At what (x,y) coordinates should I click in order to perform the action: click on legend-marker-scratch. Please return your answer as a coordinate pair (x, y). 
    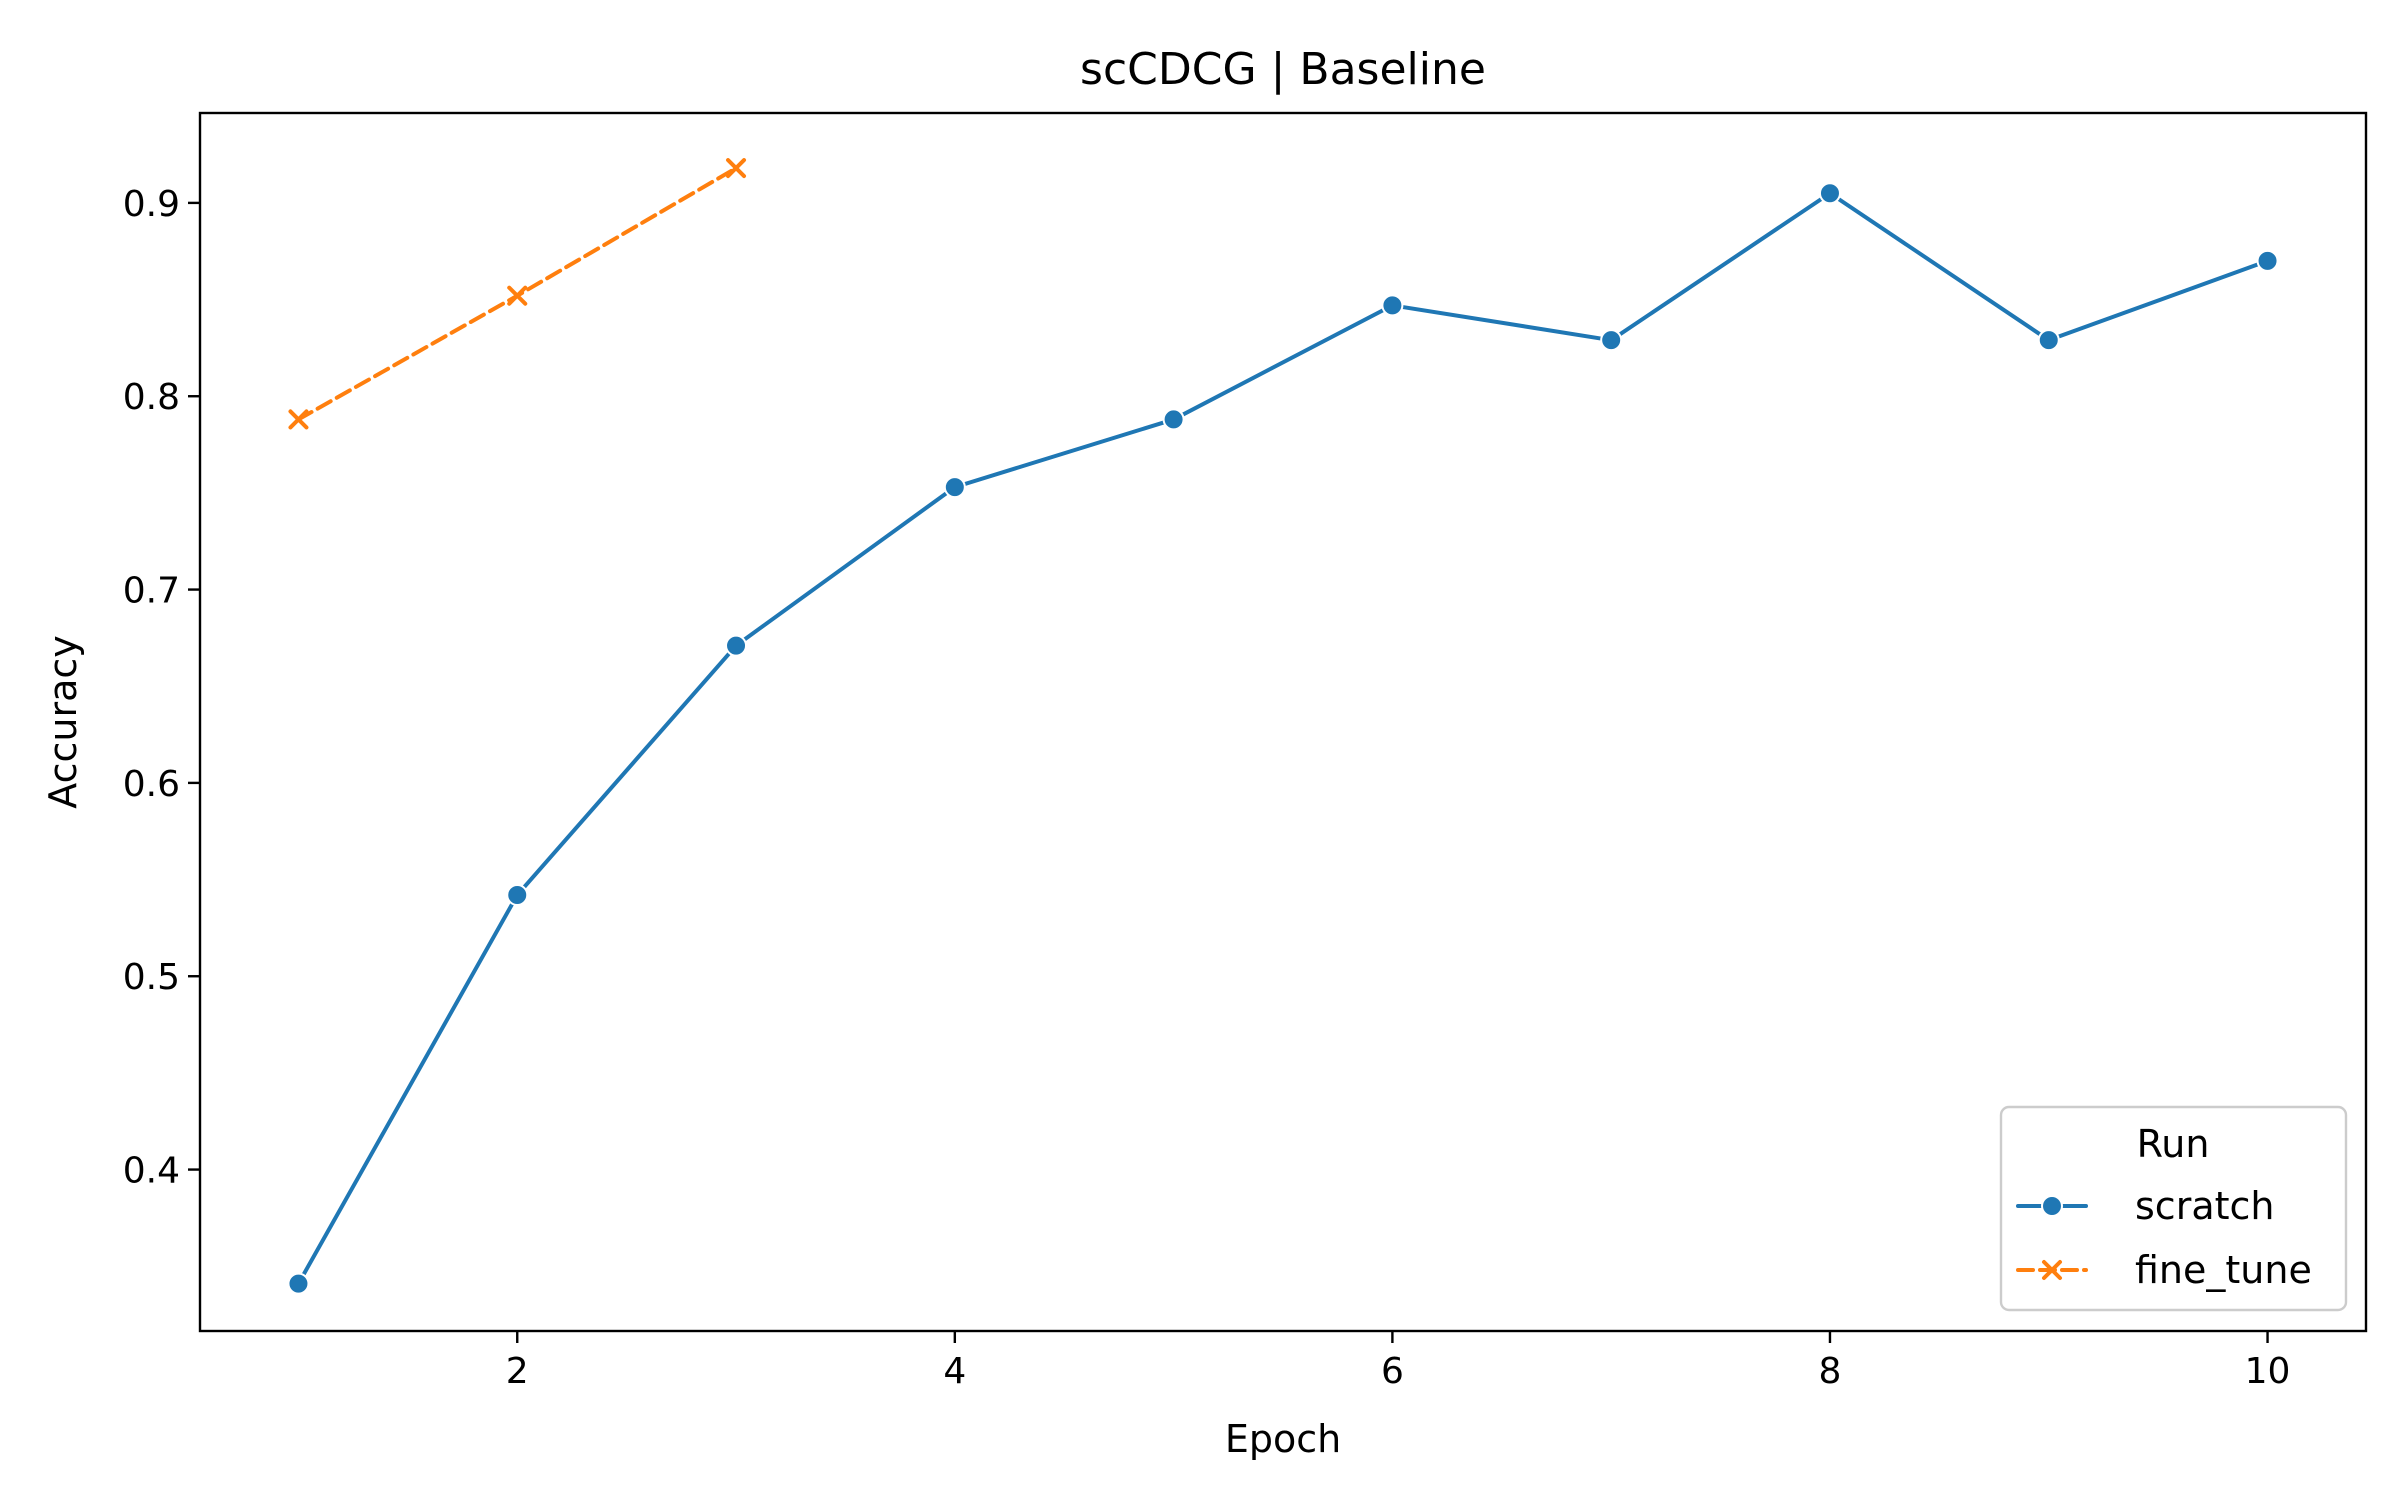
    Looking at the image, I should click on (2052, 1206).